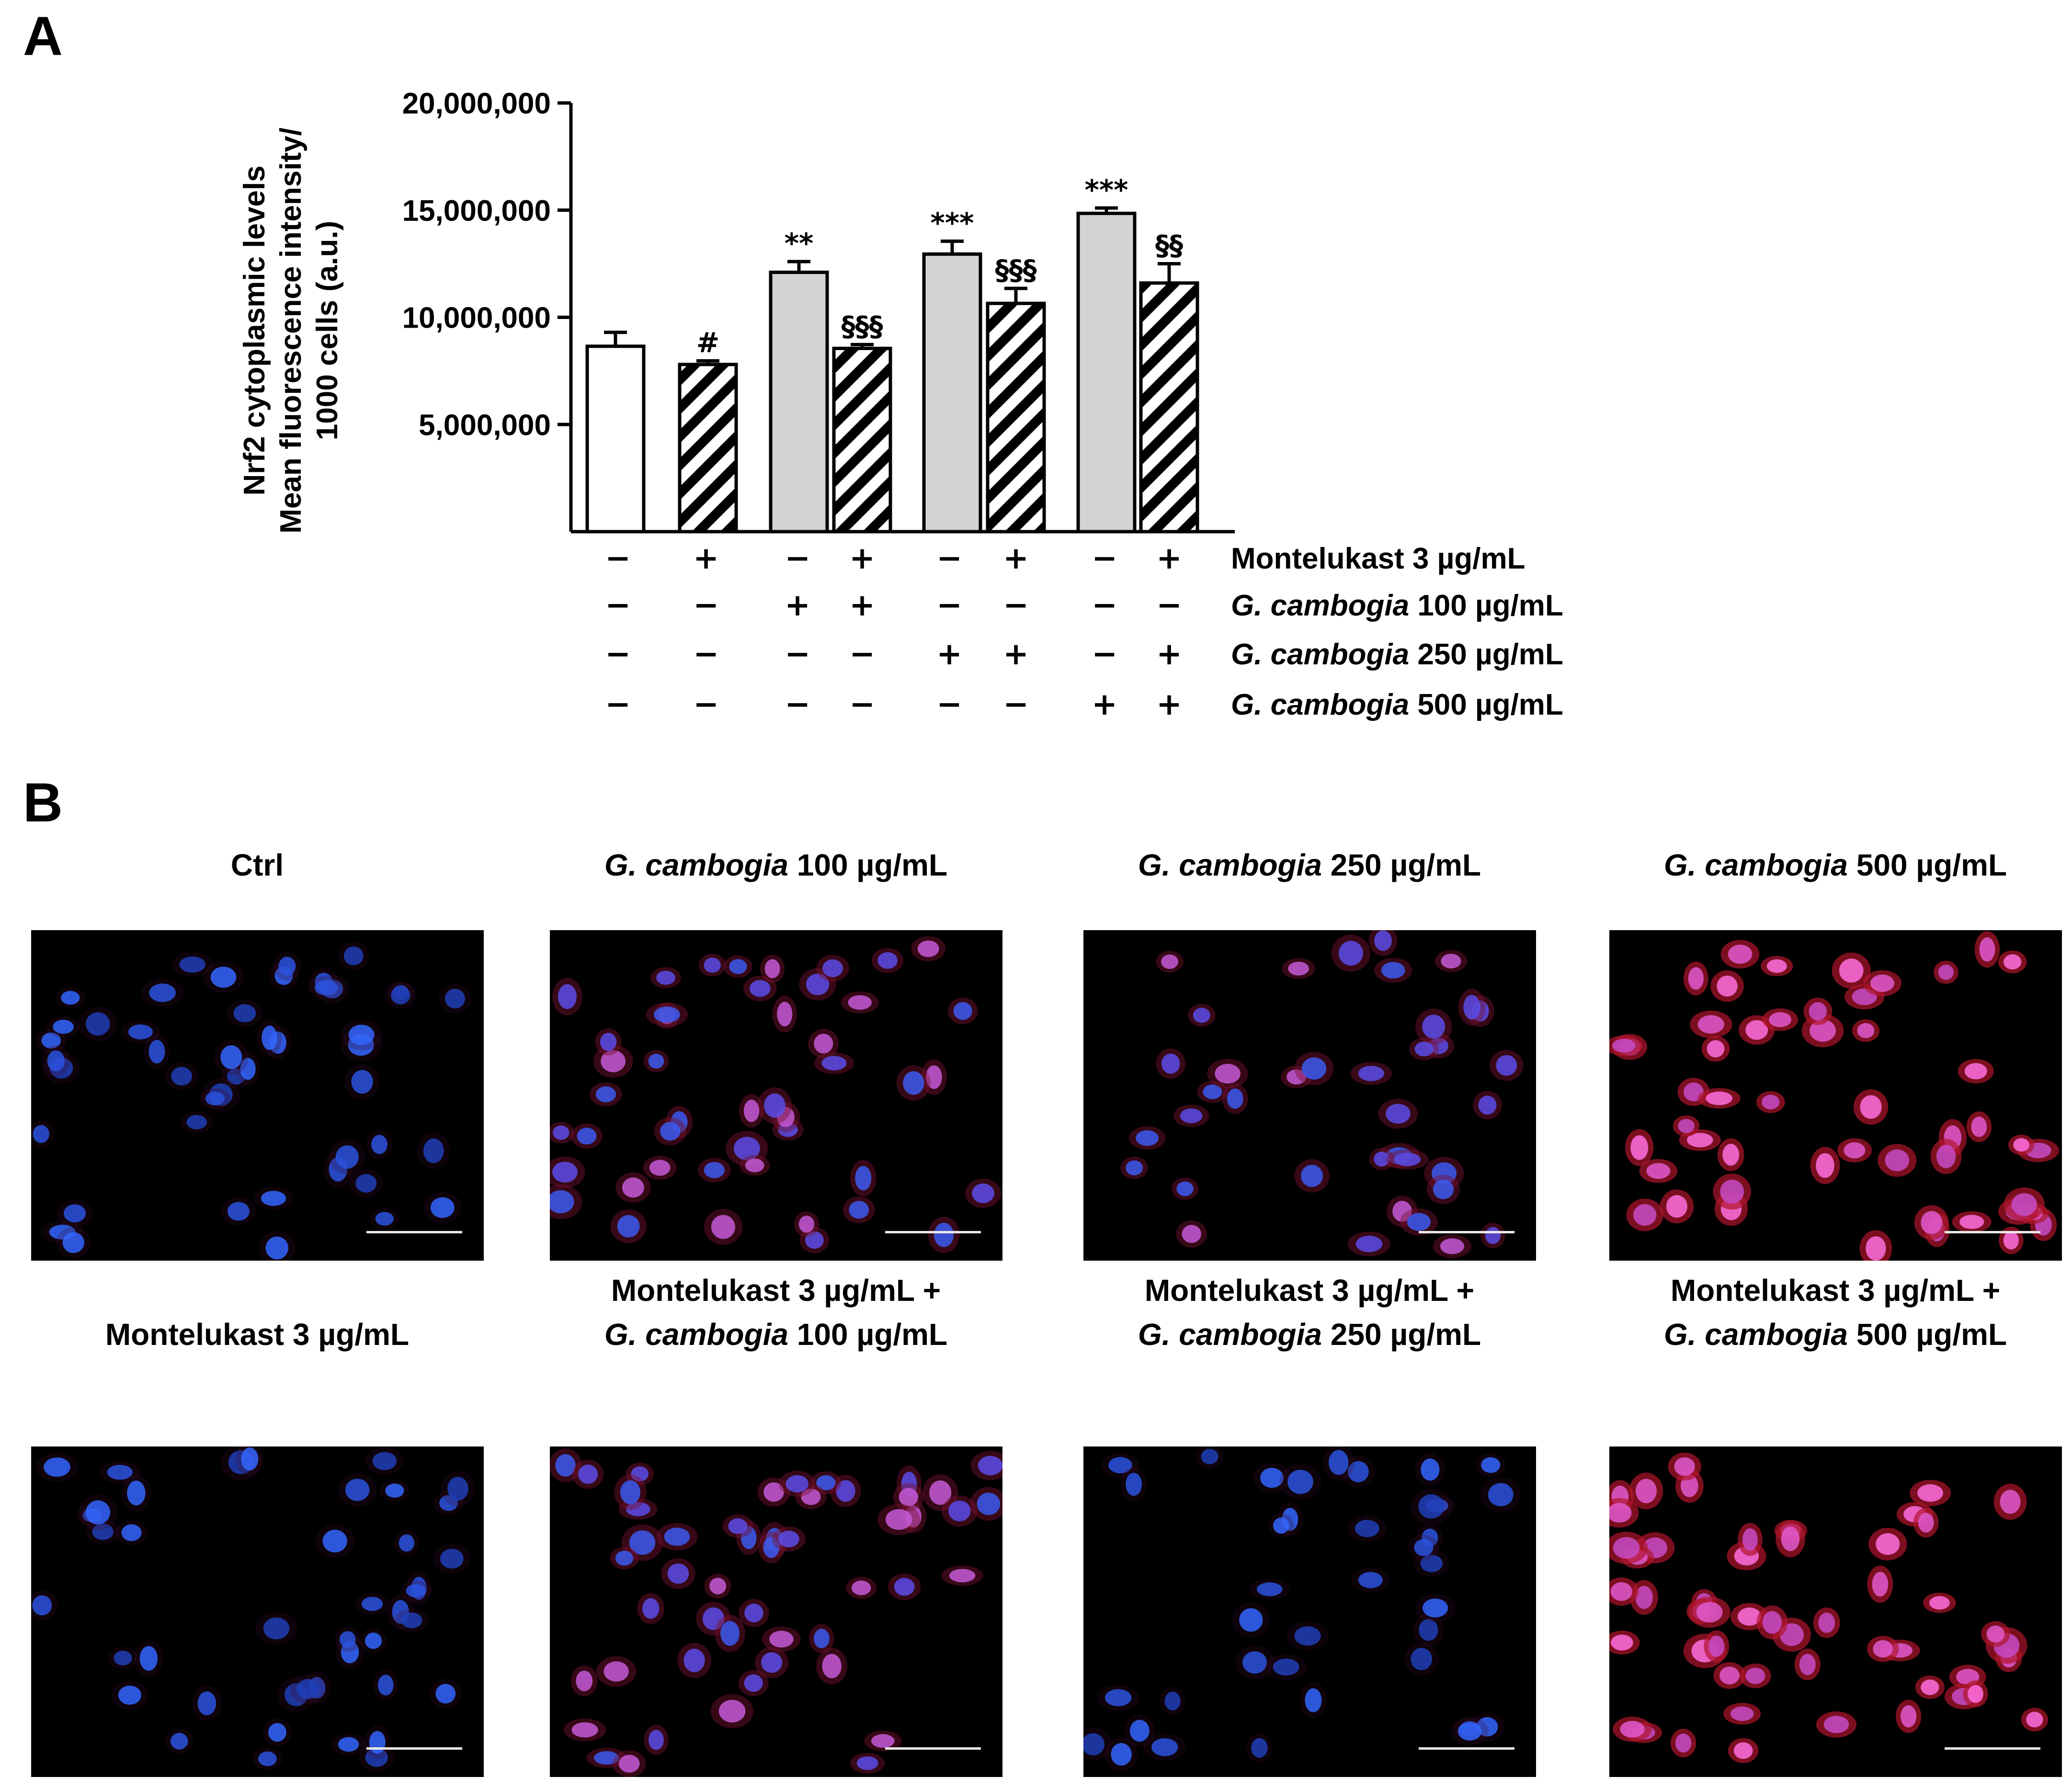 The height and width of the screenshot is (1788, 2072). I want to click on significance-label: #, so click(708, 342).